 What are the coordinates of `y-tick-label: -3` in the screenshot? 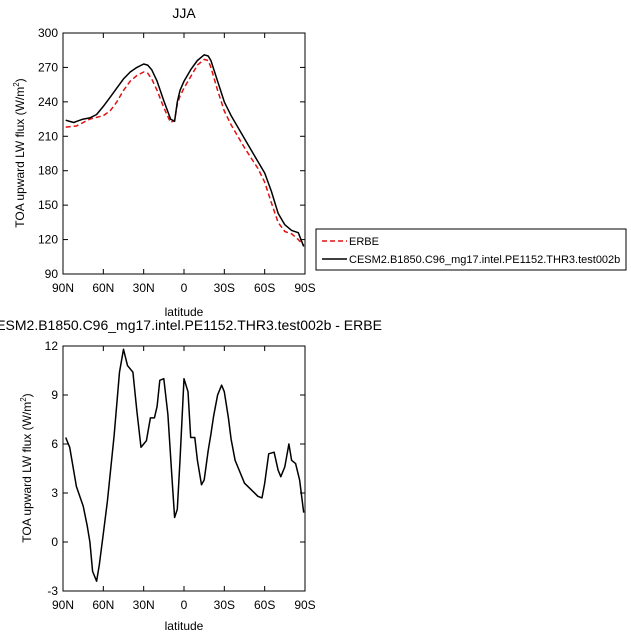 It's located at (52, 591).